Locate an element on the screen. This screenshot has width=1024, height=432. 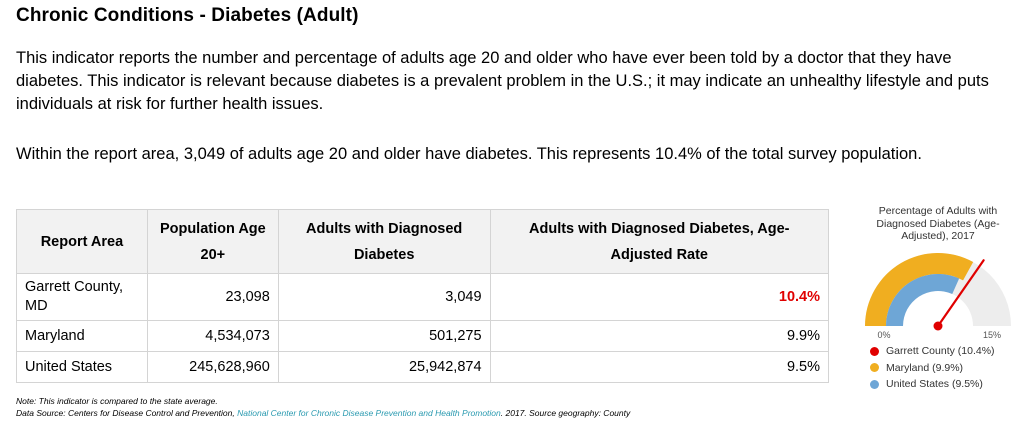
legend-item-united-states: United States (9.5%) is located at coordinates (932, 384).